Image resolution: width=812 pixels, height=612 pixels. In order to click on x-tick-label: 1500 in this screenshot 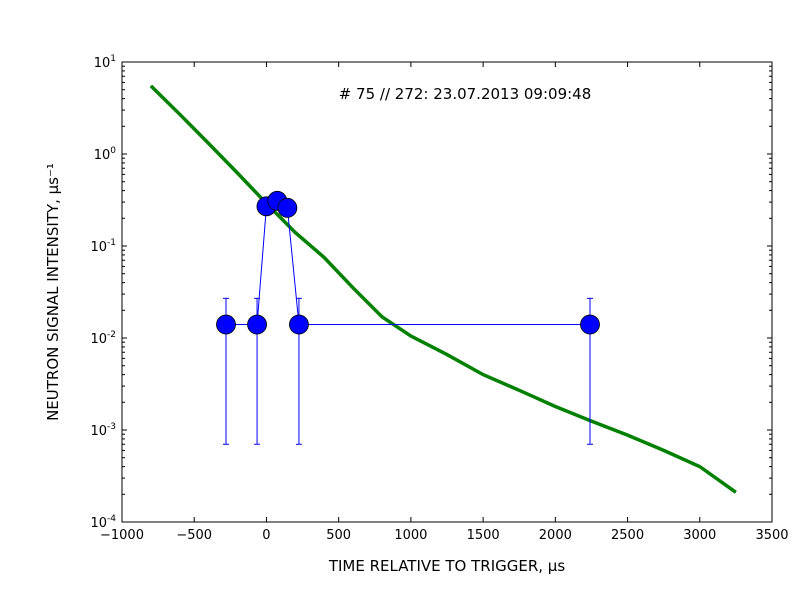, I will do `click(483, 535)`.